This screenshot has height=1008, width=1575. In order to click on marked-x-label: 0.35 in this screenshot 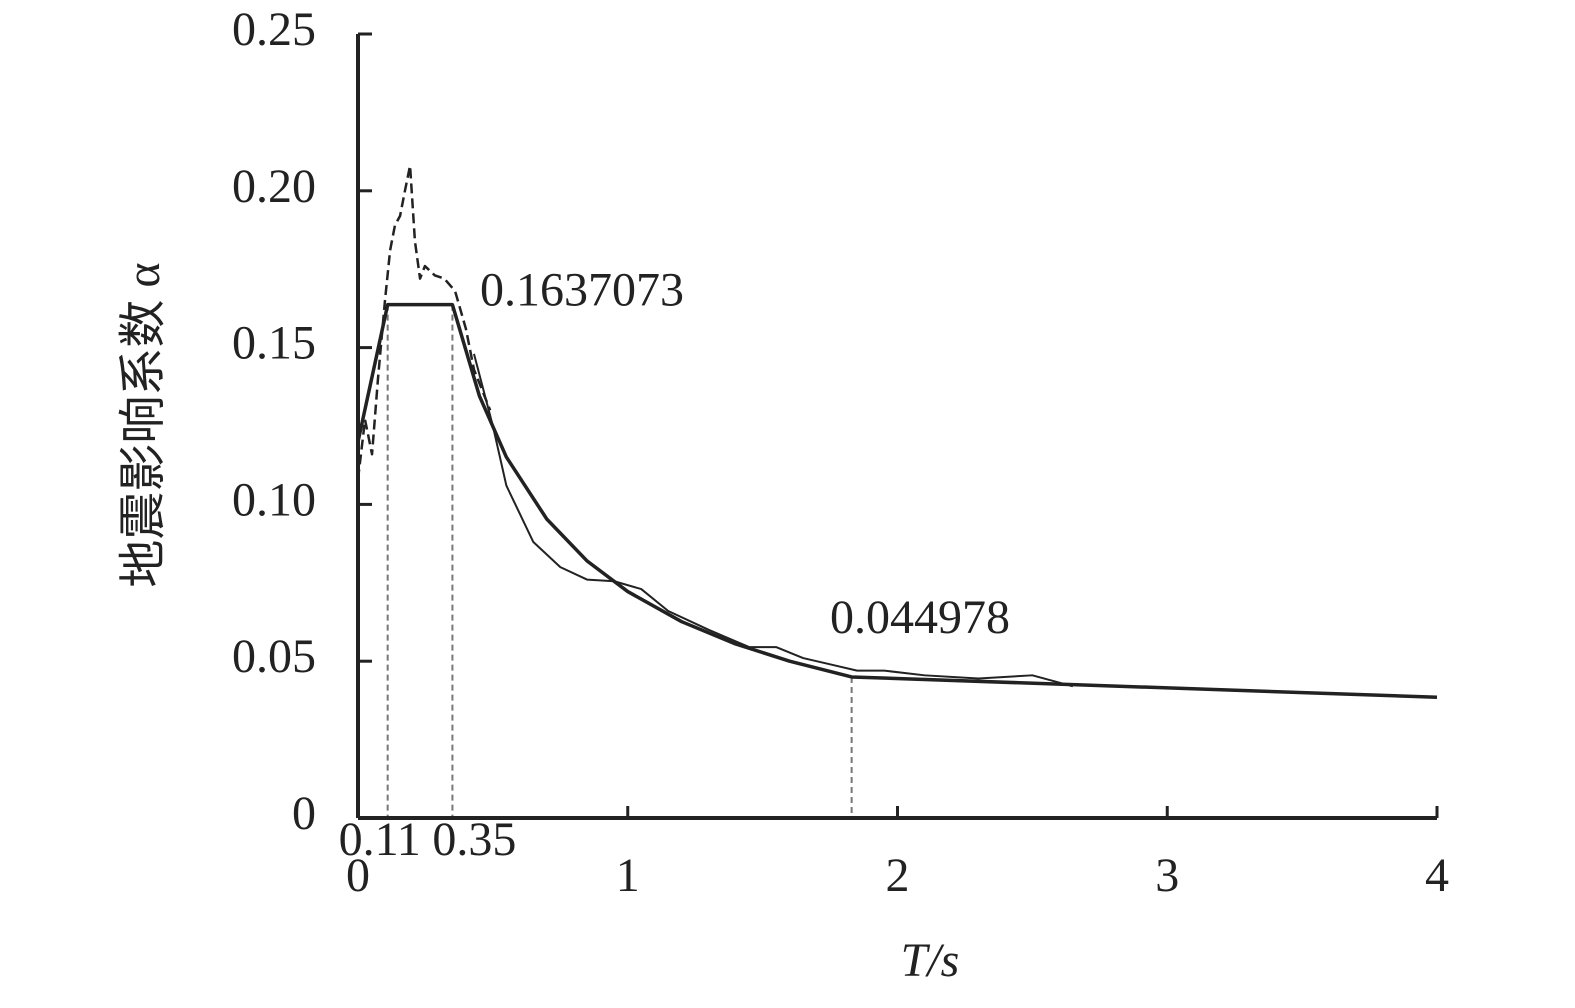, I will do `click(474, 839)`.